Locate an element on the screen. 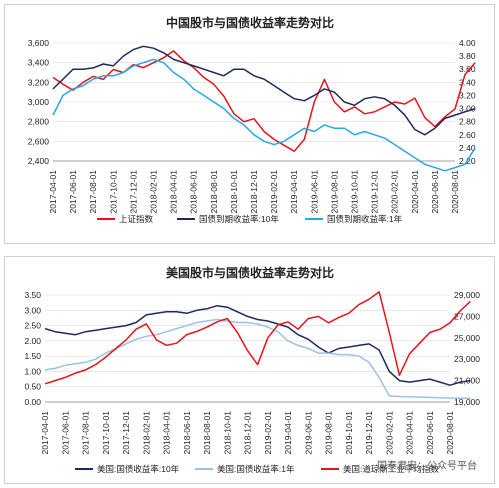 The image size is (499, 488). legend-label-1: 美国:国债收益率:1年 is located at coordinates (256, 469).